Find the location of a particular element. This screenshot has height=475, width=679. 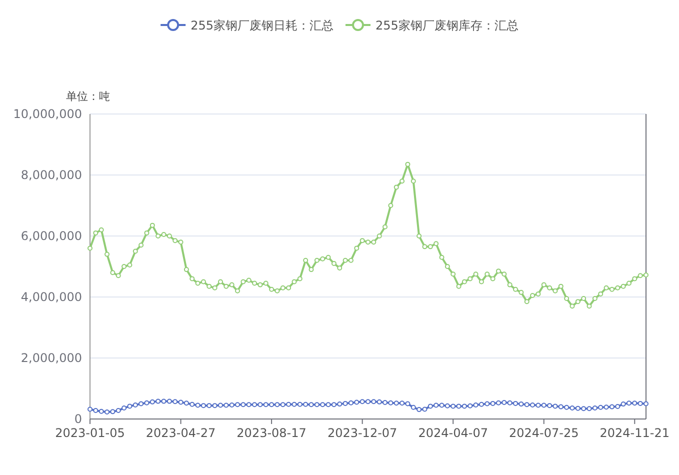

x-tick-label: 2023-08-17 is located at coordinates (271, 433).